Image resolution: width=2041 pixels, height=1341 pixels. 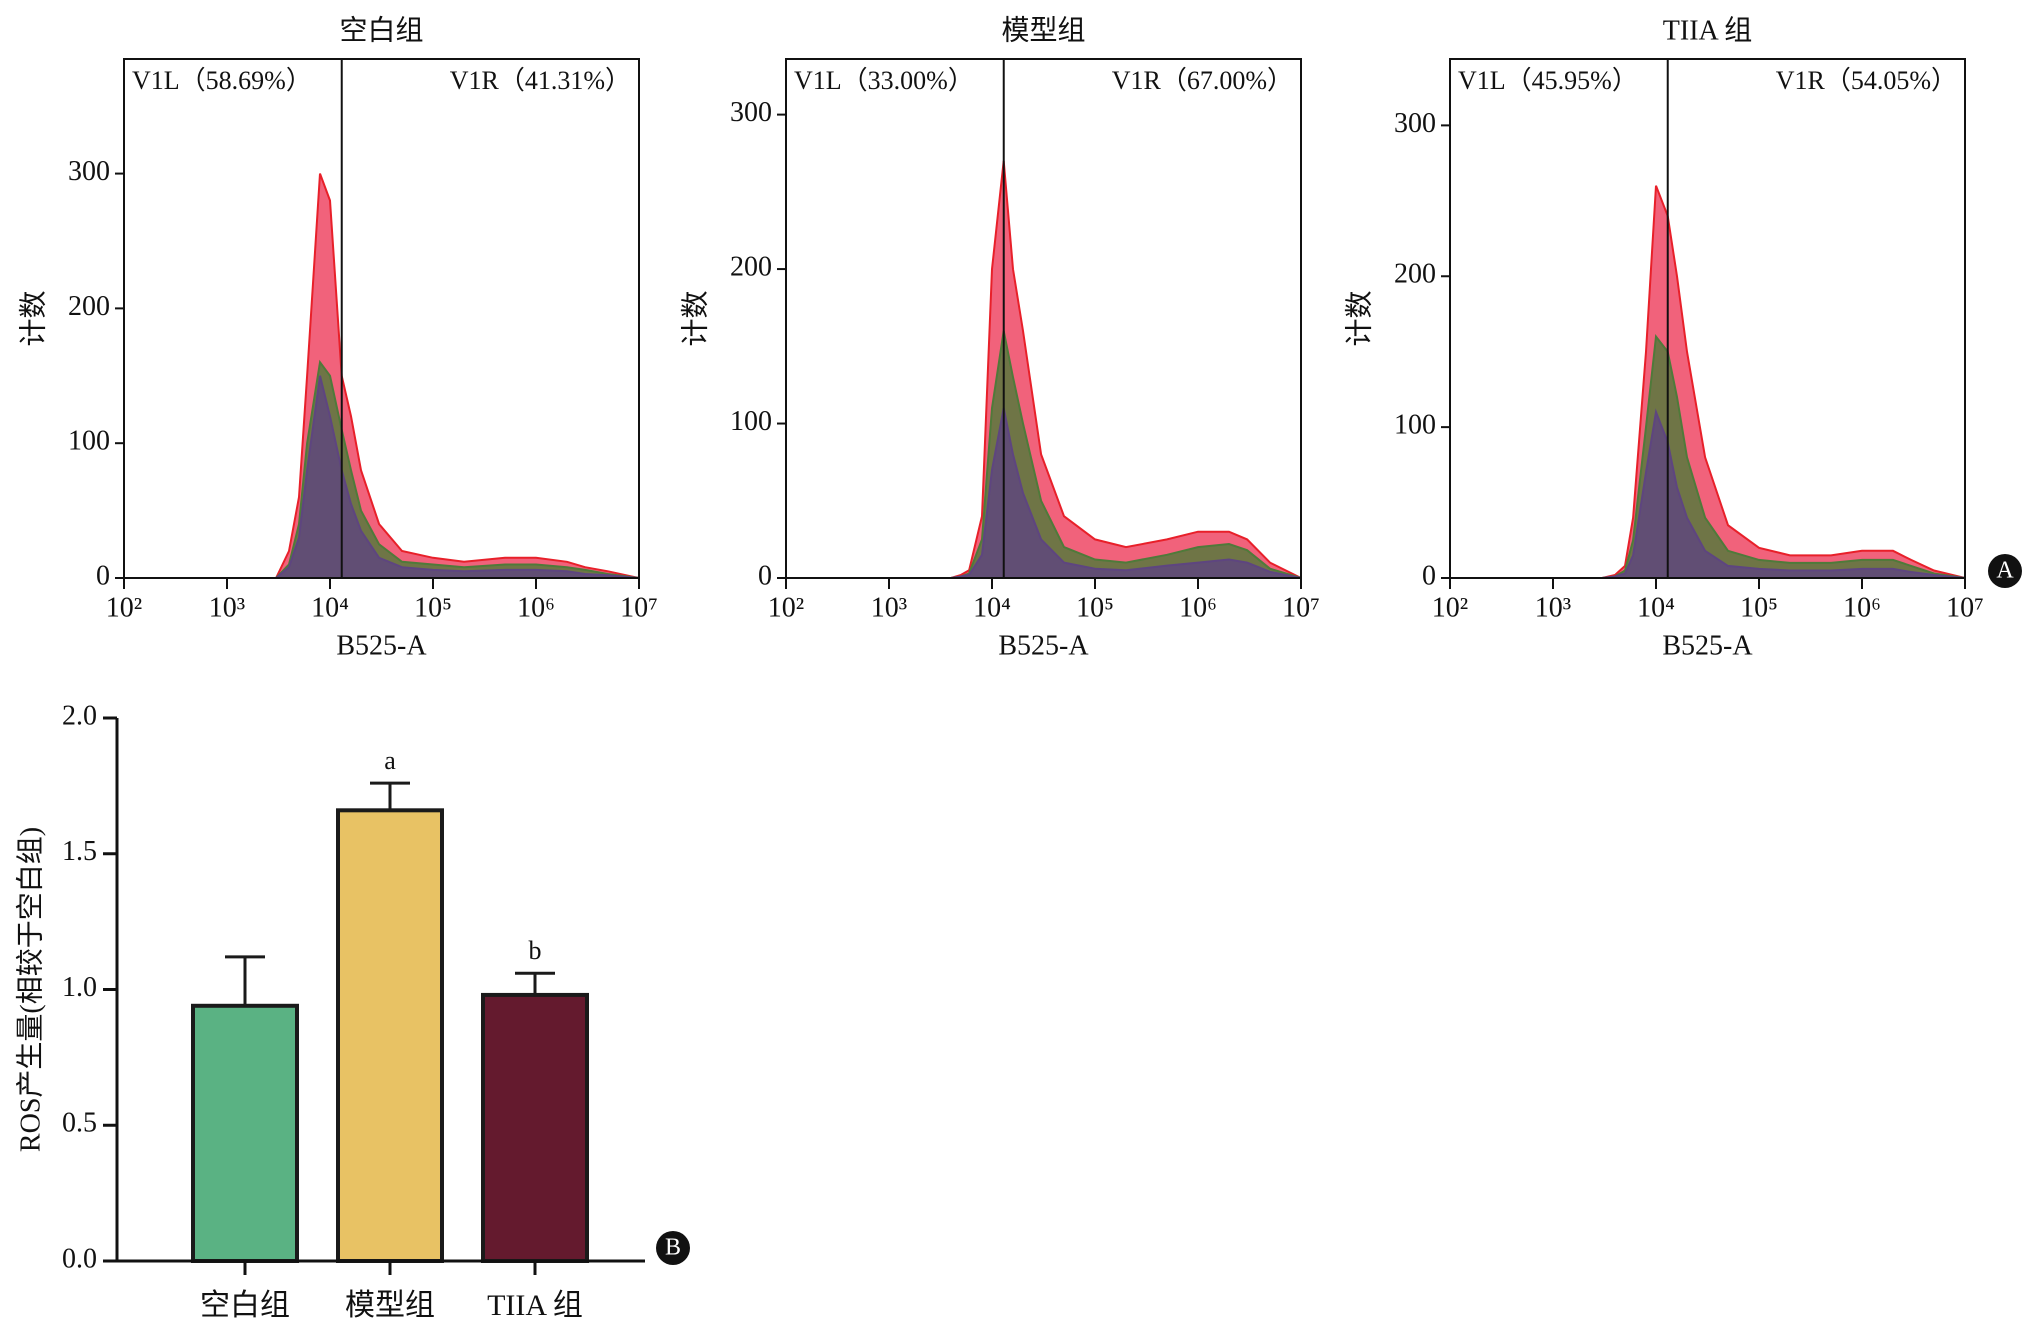 I want to click on significance-label: a, so click(x=390, y=760).